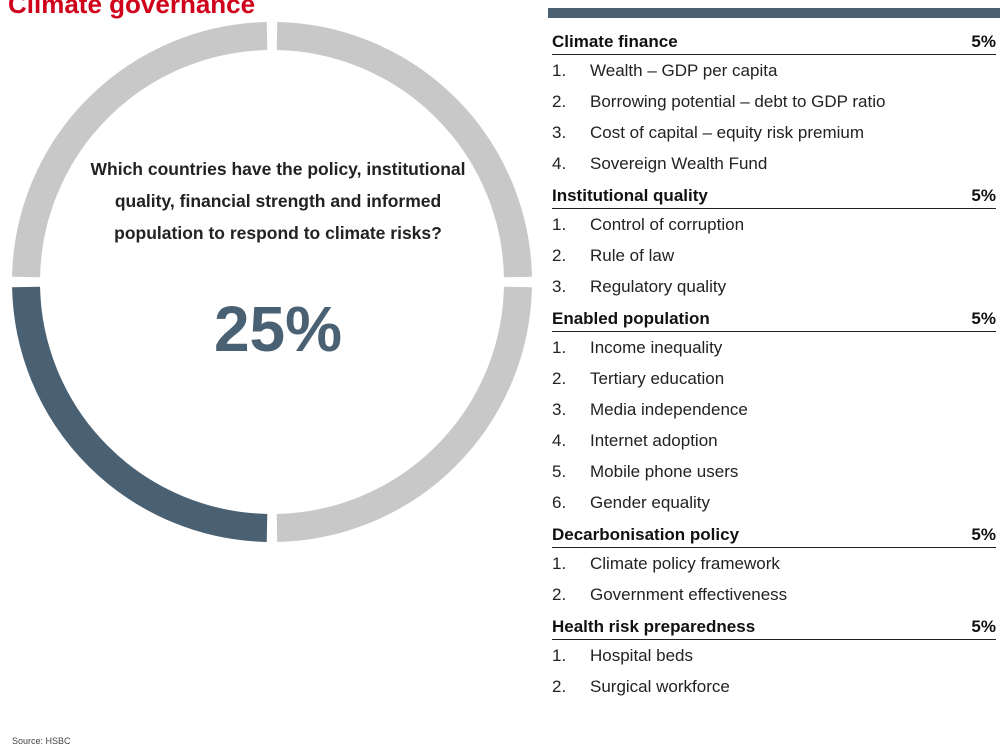 Image resolution: width=1008 pixels, height=746 pixels. I want to click on item-label: Surgical workforce, so click(660, 686).